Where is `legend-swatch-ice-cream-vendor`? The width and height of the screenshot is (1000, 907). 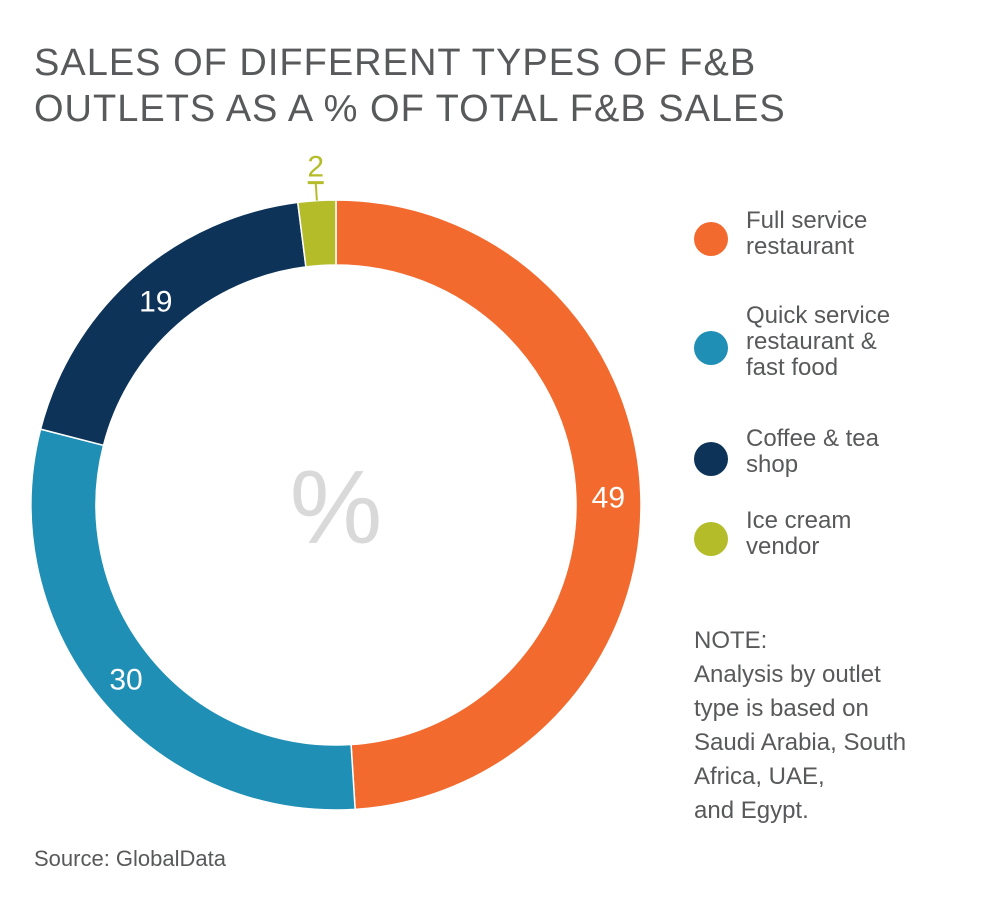 legend-swatch-ice-cream-vendor is located at coordinates (711, 539).